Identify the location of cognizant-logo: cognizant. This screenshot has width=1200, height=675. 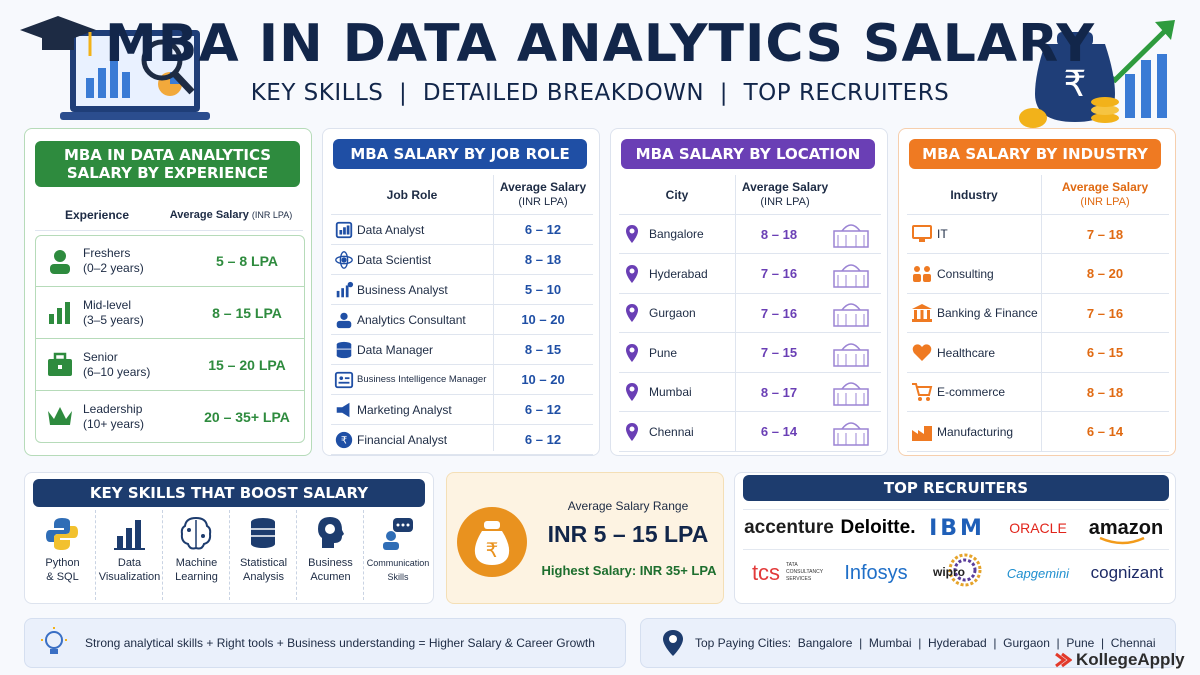
(1127, 572).